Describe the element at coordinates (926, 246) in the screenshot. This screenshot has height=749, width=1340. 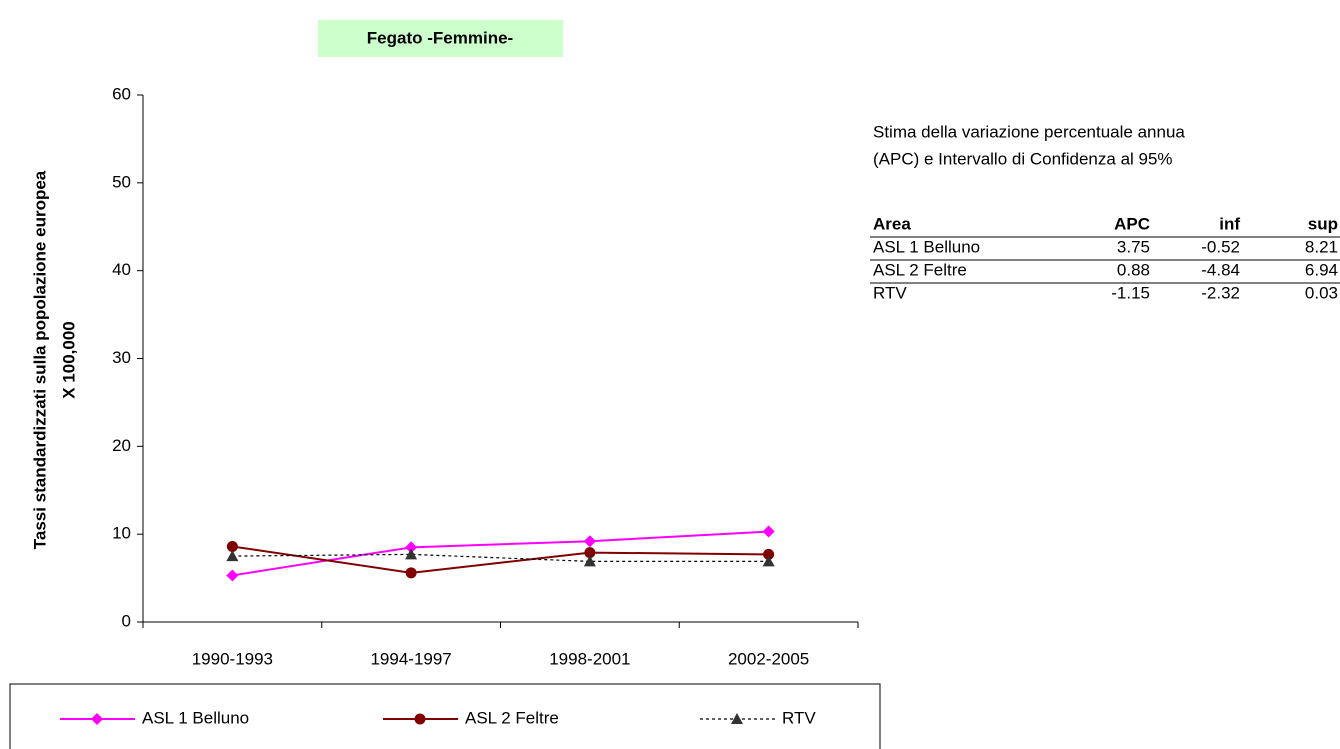
I see `table-cell: ASL 1 Belluno` at that location.